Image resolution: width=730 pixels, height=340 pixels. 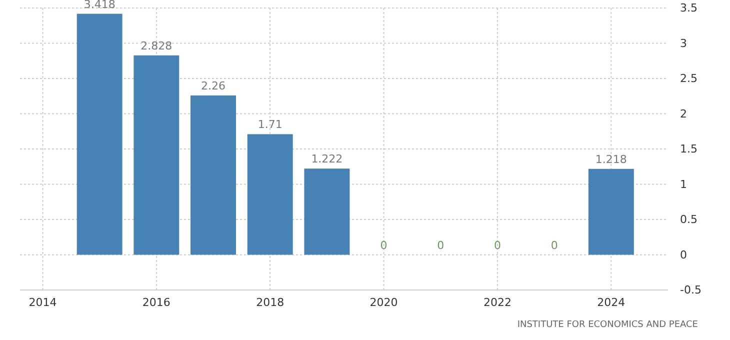 I want to click on text: INSTITUTE FOR ECONOMICS AND PEACE, so click(x=607, y=325).